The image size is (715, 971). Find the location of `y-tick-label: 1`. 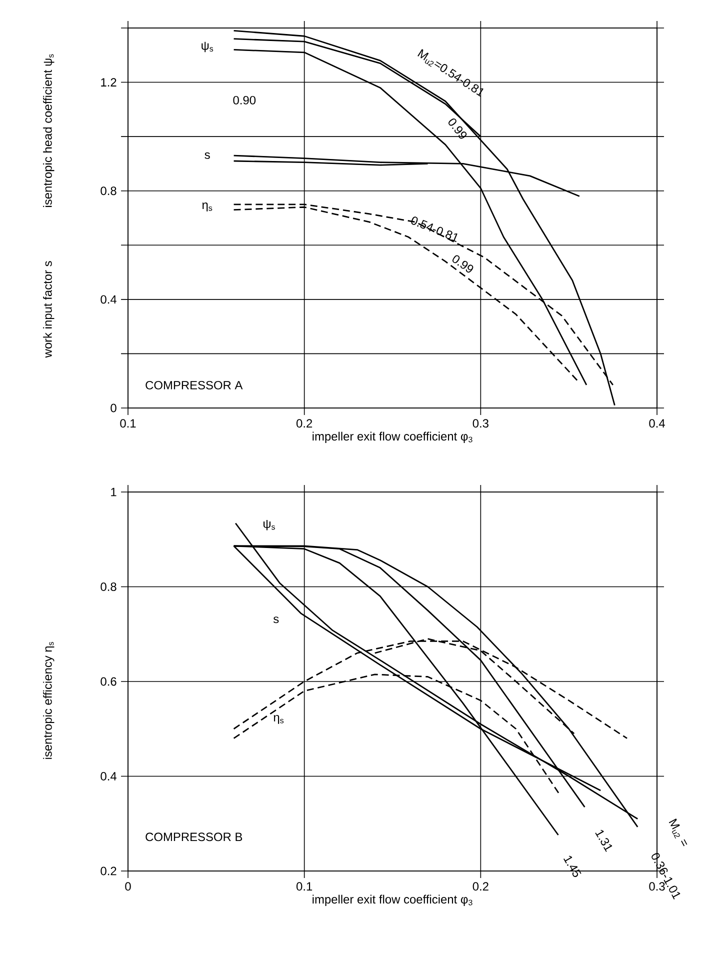

y-tick-label: 1 is located at coordinates (113, 492).